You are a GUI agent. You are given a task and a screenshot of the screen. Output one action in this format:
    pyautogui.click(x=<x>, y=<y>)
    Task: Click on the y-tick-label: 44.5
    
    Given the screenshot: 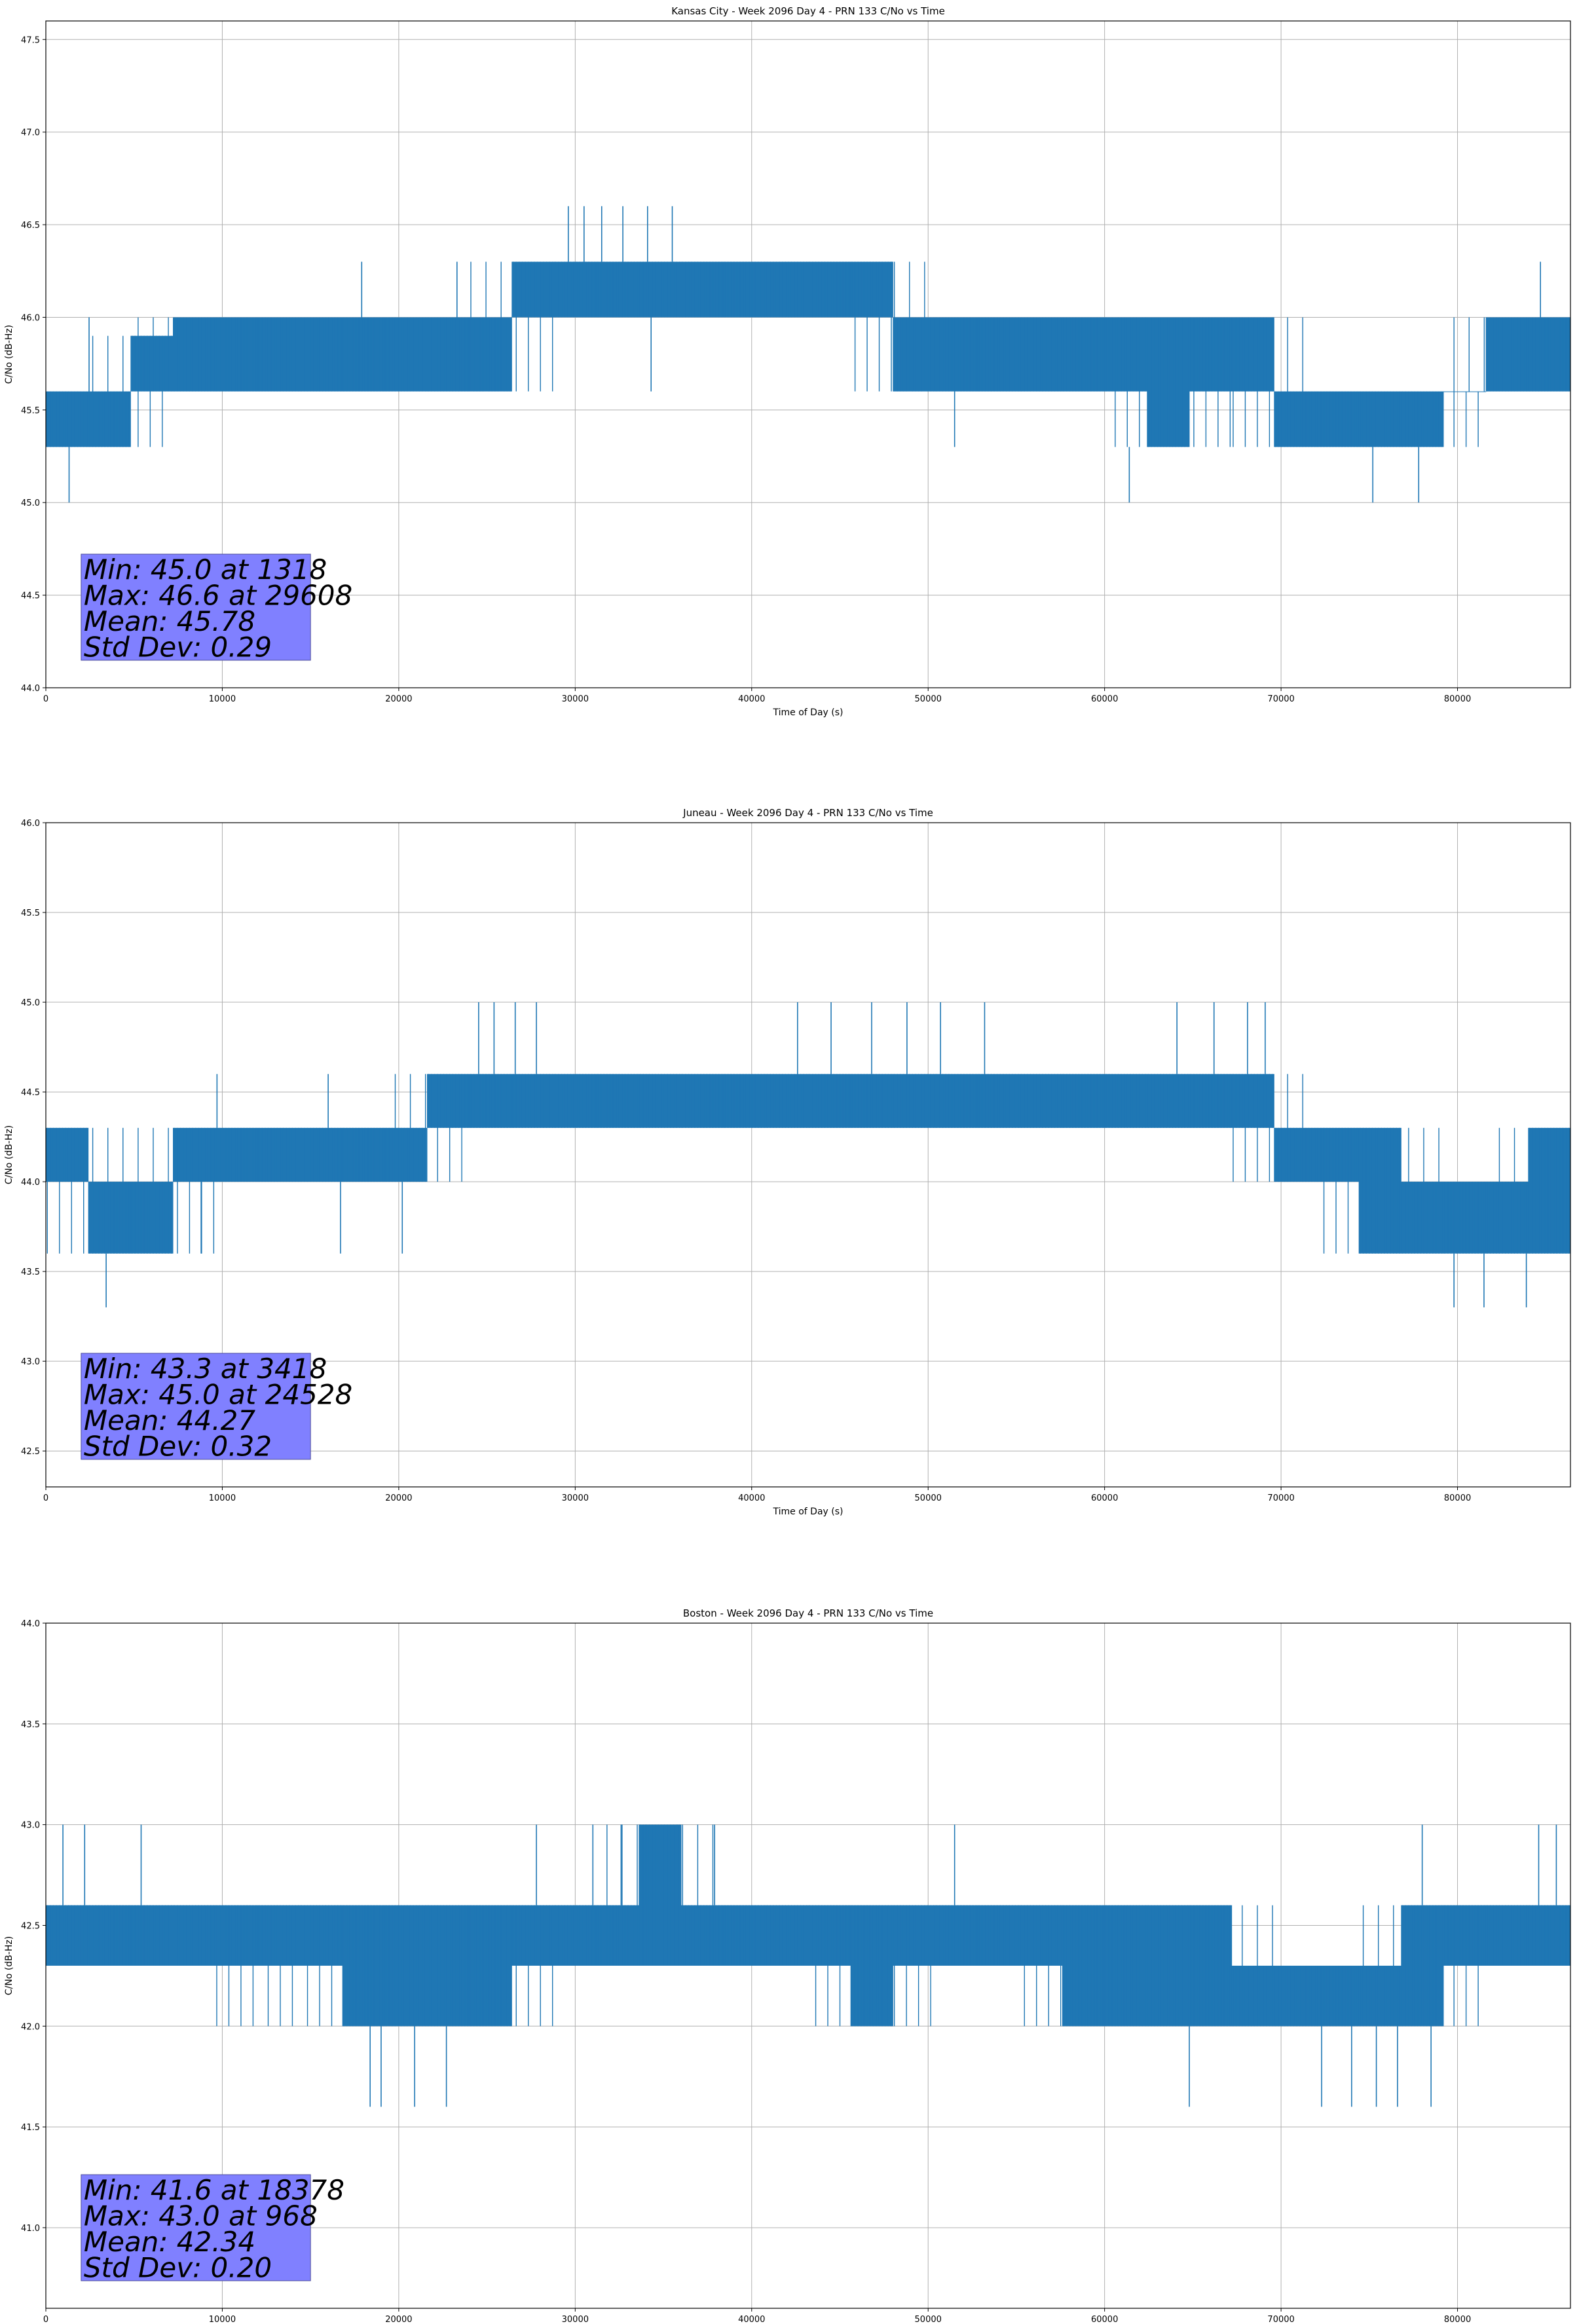 What is the action you would take?
    pyautogui.click(x=30, y=1093)
    